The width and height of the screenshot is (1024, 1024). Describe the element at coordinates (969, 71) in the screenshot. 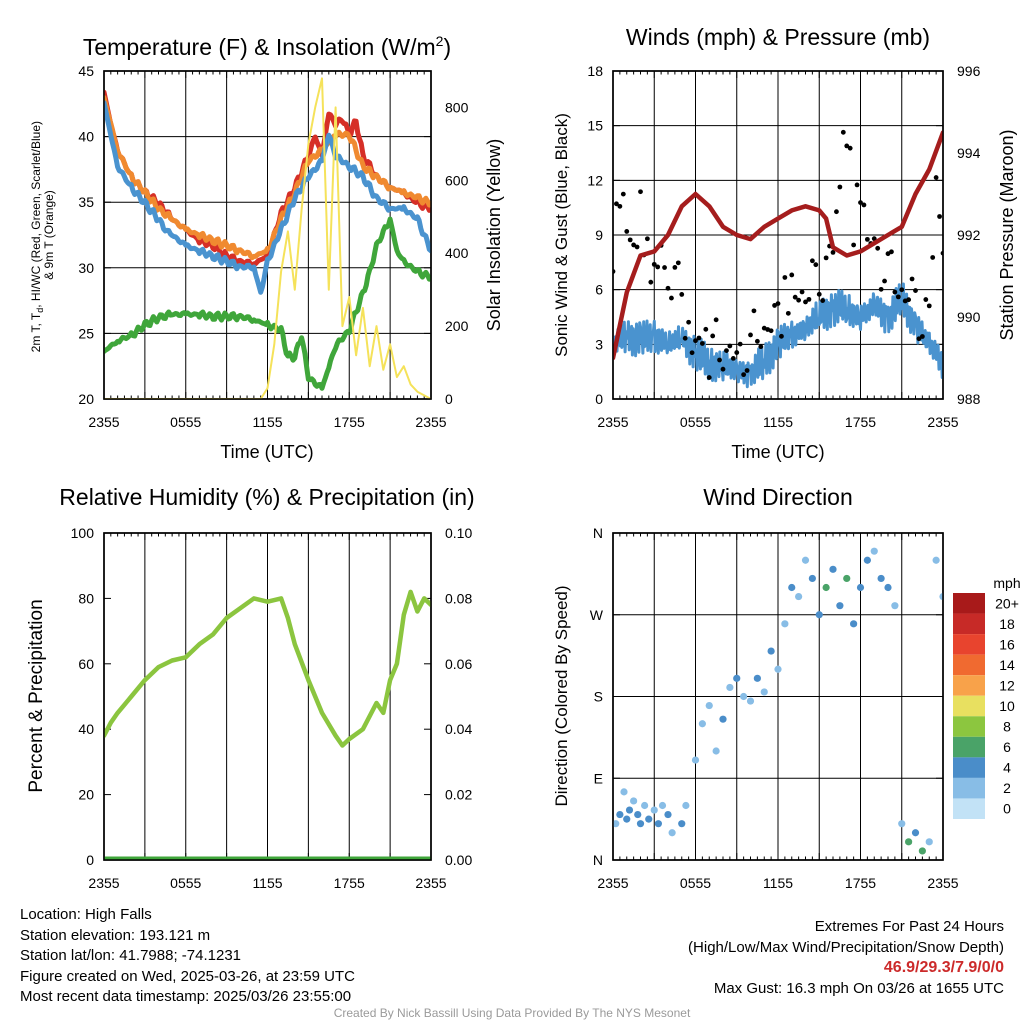

I see `y2-tick-label: 996` at that location.